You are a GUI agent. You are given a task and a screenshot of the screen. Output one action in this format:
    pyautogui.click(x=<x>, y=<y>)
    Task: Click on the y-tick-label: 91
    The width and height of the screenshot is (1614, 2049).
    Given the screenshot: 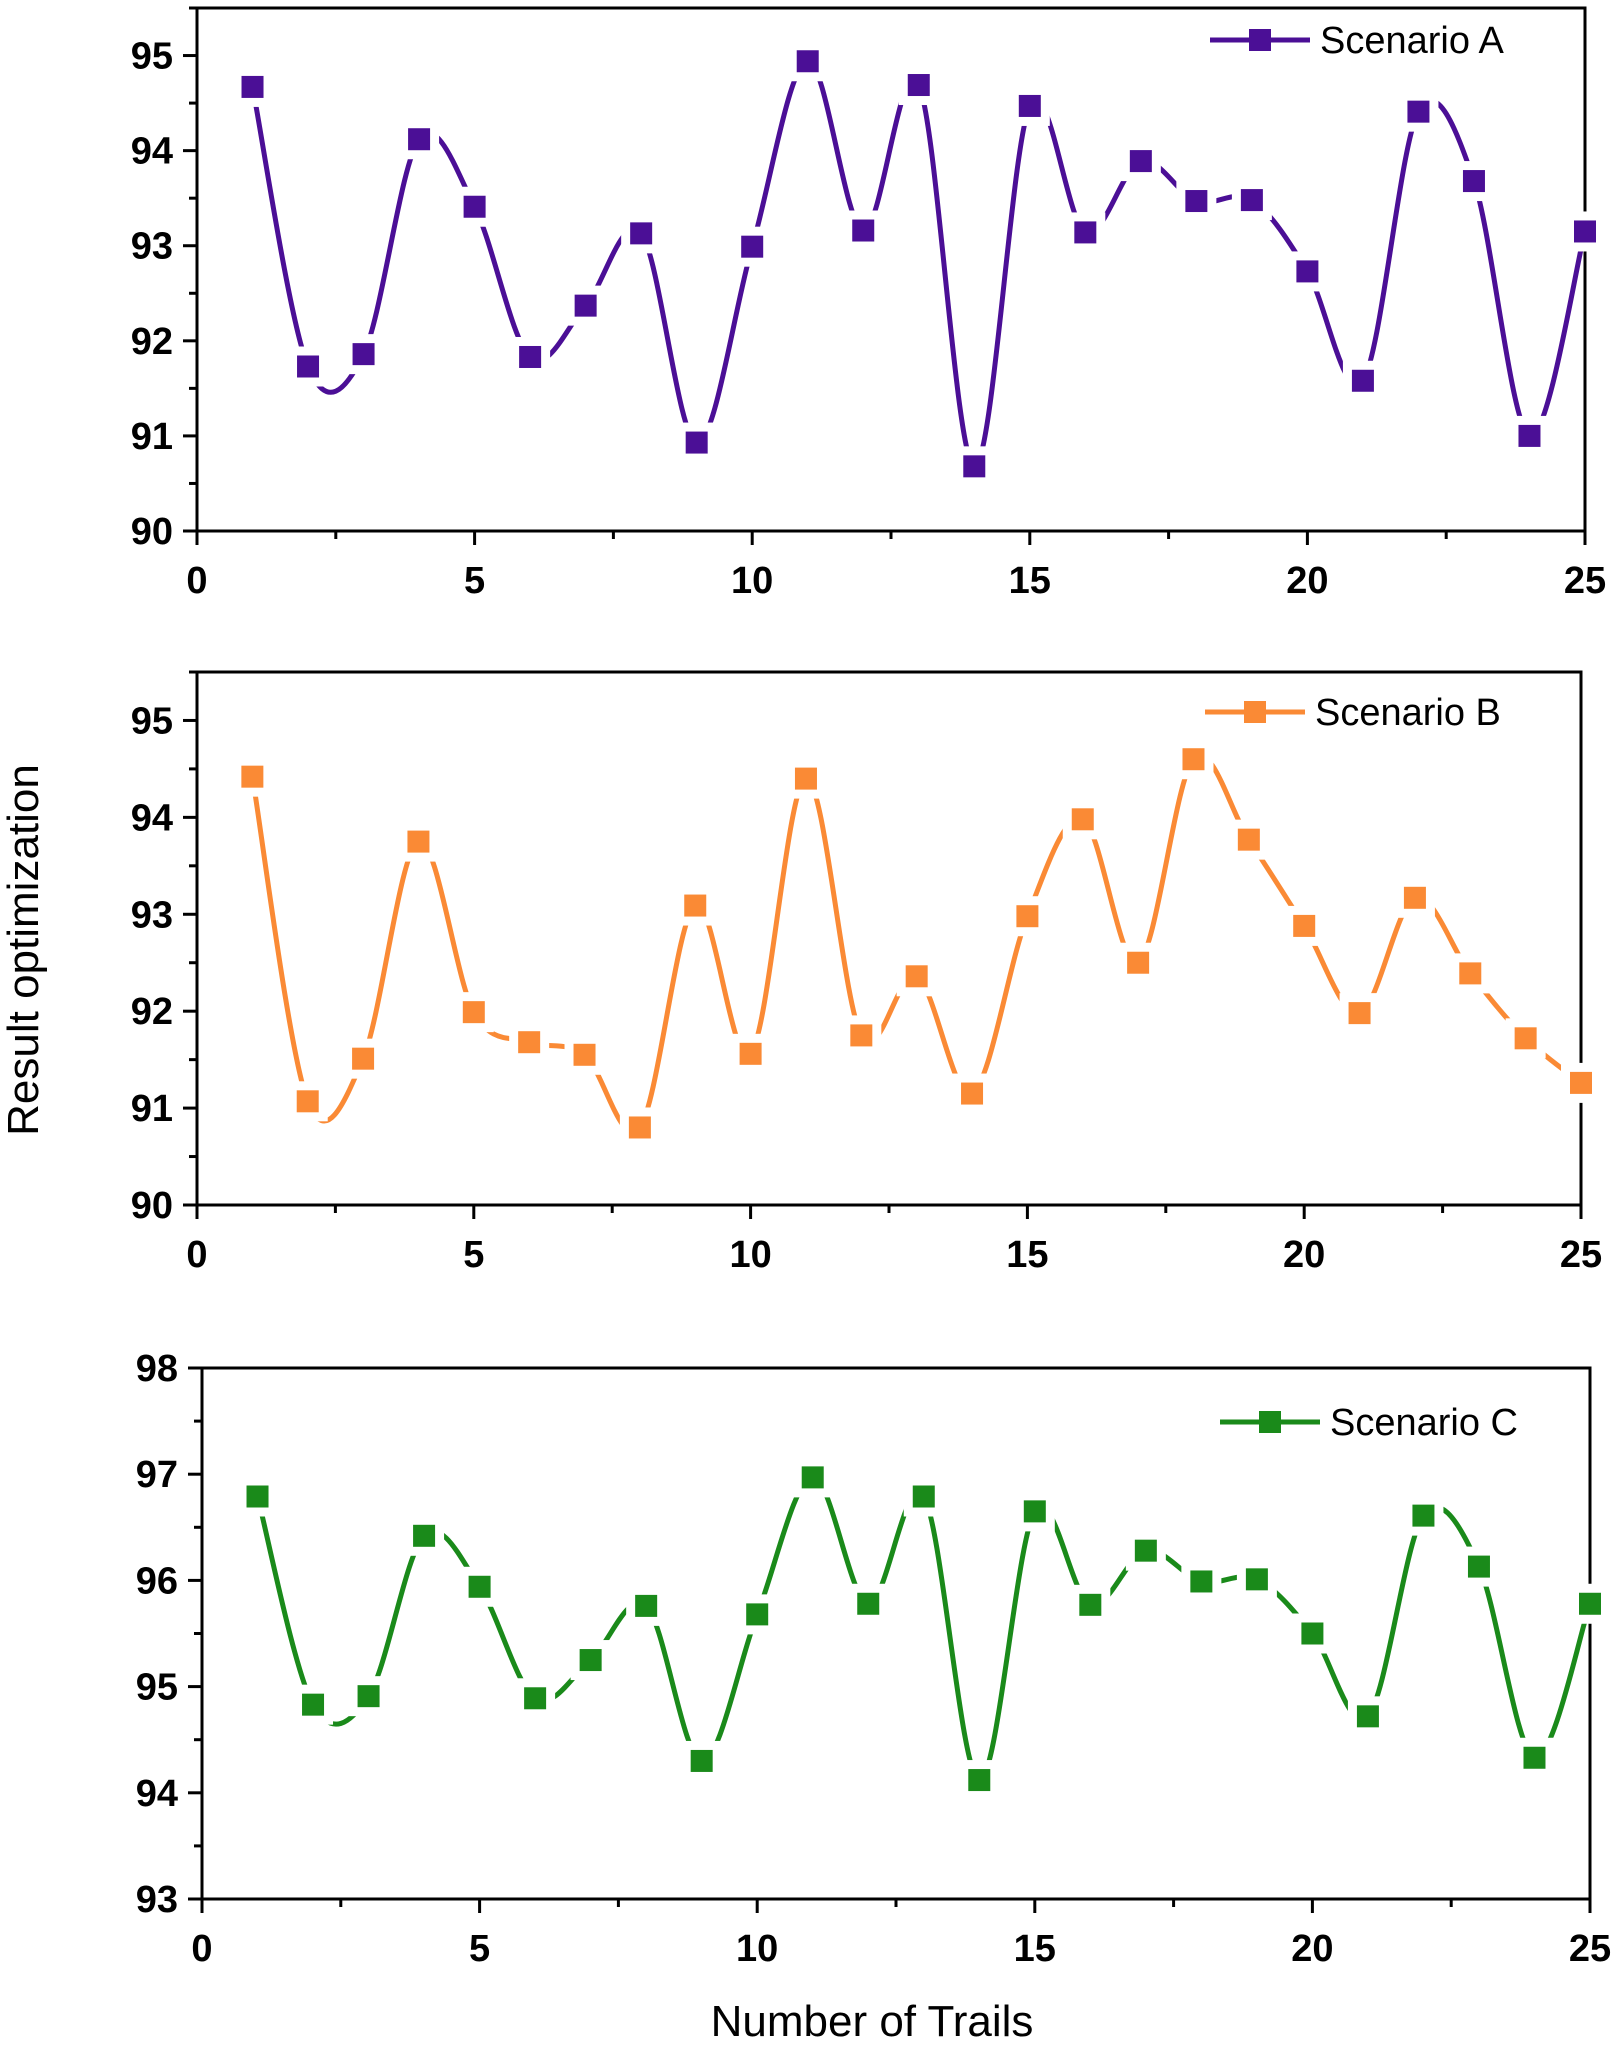 What is the action you would take?
    pyautogui.click(x=152, y=437)
    